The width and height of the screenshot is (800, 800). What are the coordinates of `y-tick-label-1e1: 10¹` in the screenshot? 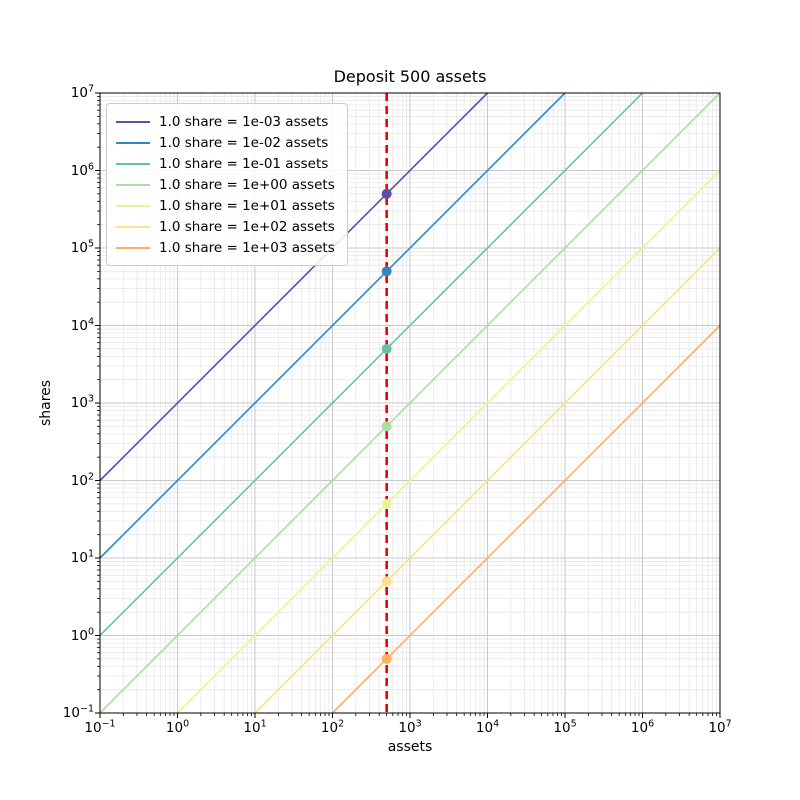 It's located at (82, 557).